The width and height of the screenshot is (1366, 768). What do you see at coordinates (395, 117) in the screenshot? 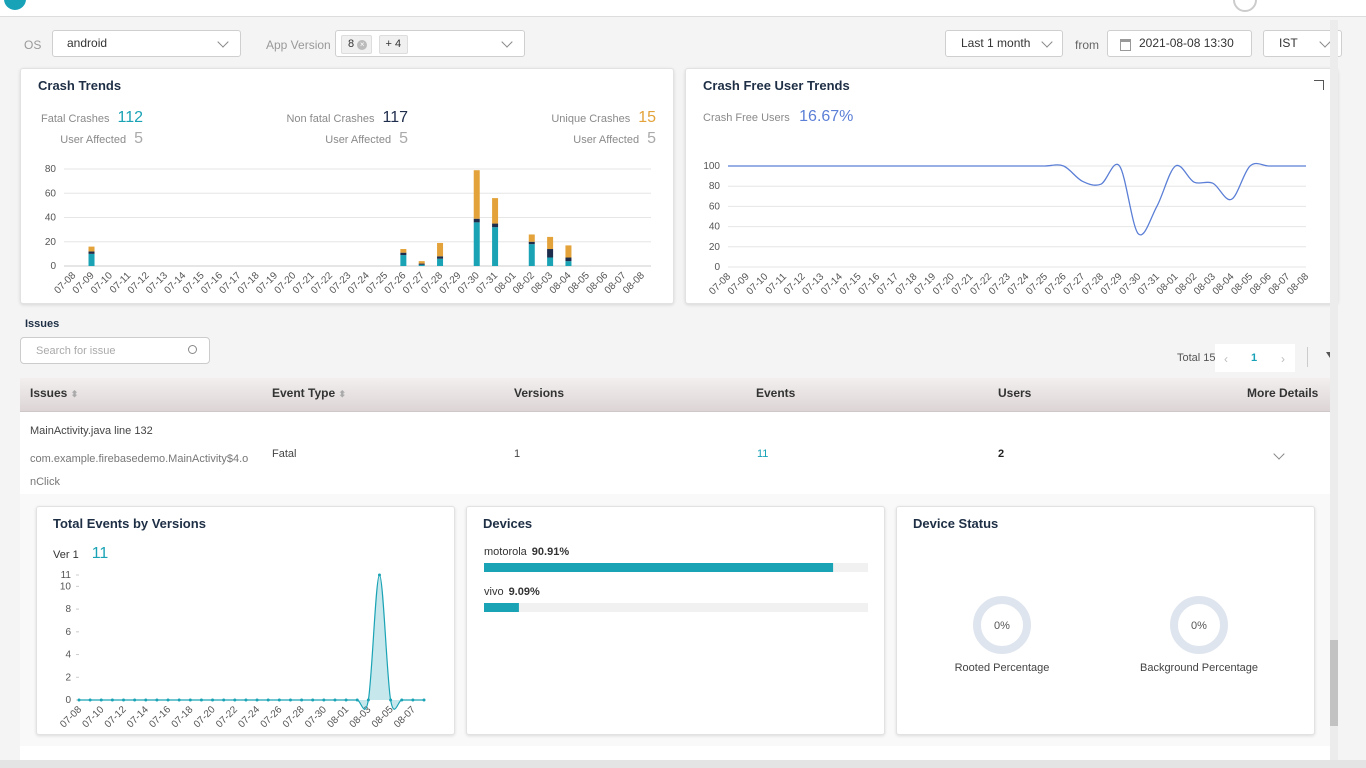
I see `stat-value: 117` at bounding box center [395, 117].